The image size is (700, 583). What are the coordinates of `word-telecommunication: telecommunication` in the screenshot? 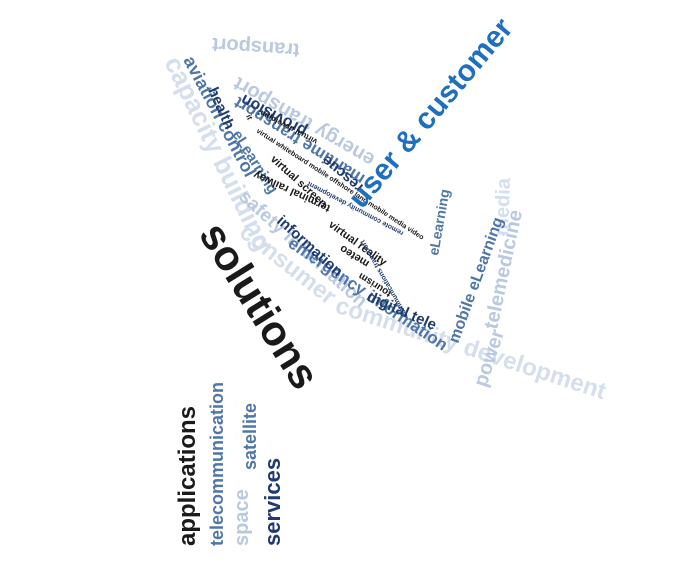 It's located at (217, 464).